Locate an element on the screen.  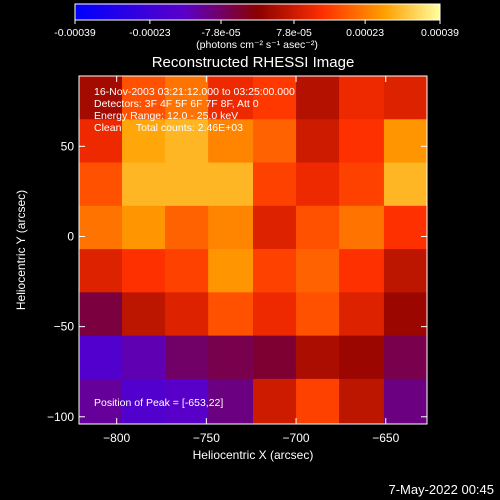
x-axis-label: Heliocentric X (arcsec) is located at coordinates (253, 455).